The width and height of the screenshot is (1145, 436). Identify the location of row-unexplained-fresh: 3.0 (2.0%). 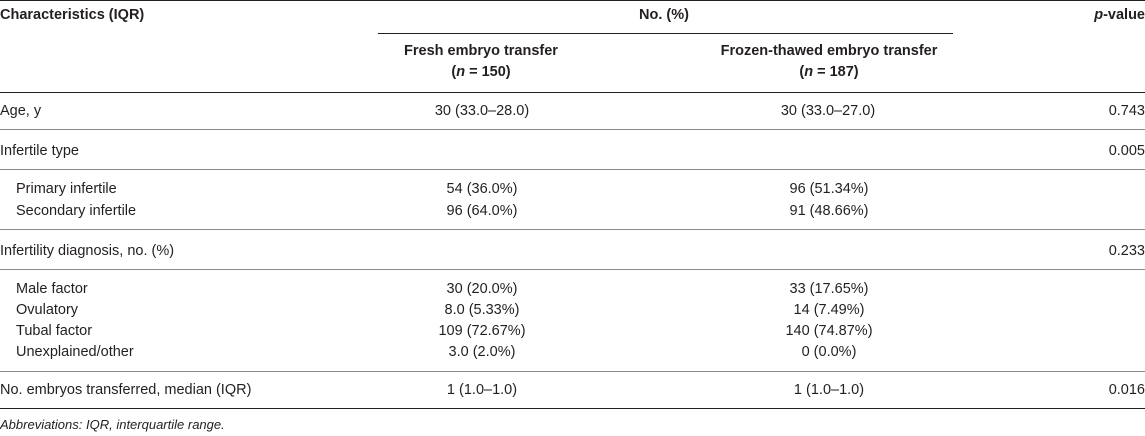
(482, 352).